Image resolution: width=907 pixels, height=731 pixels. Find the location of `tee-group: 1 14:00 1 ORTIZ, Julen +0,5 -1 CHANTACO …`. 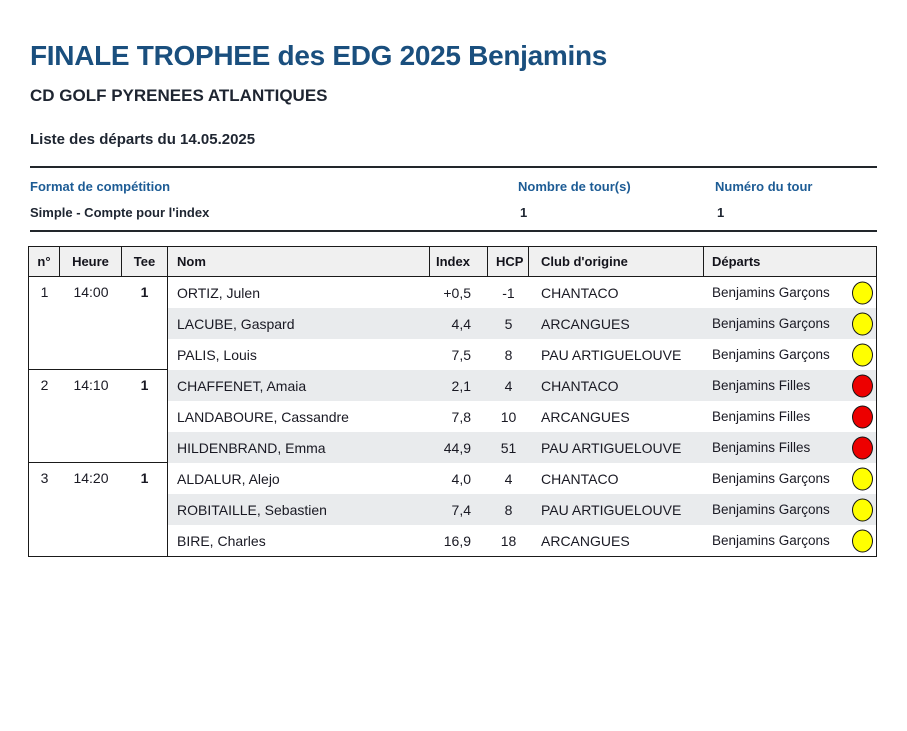

tee-group: 1 14:00 1 ORTIZ, Julen +0,5 -1 CHANTACO … is located at coordinates (452, 323).